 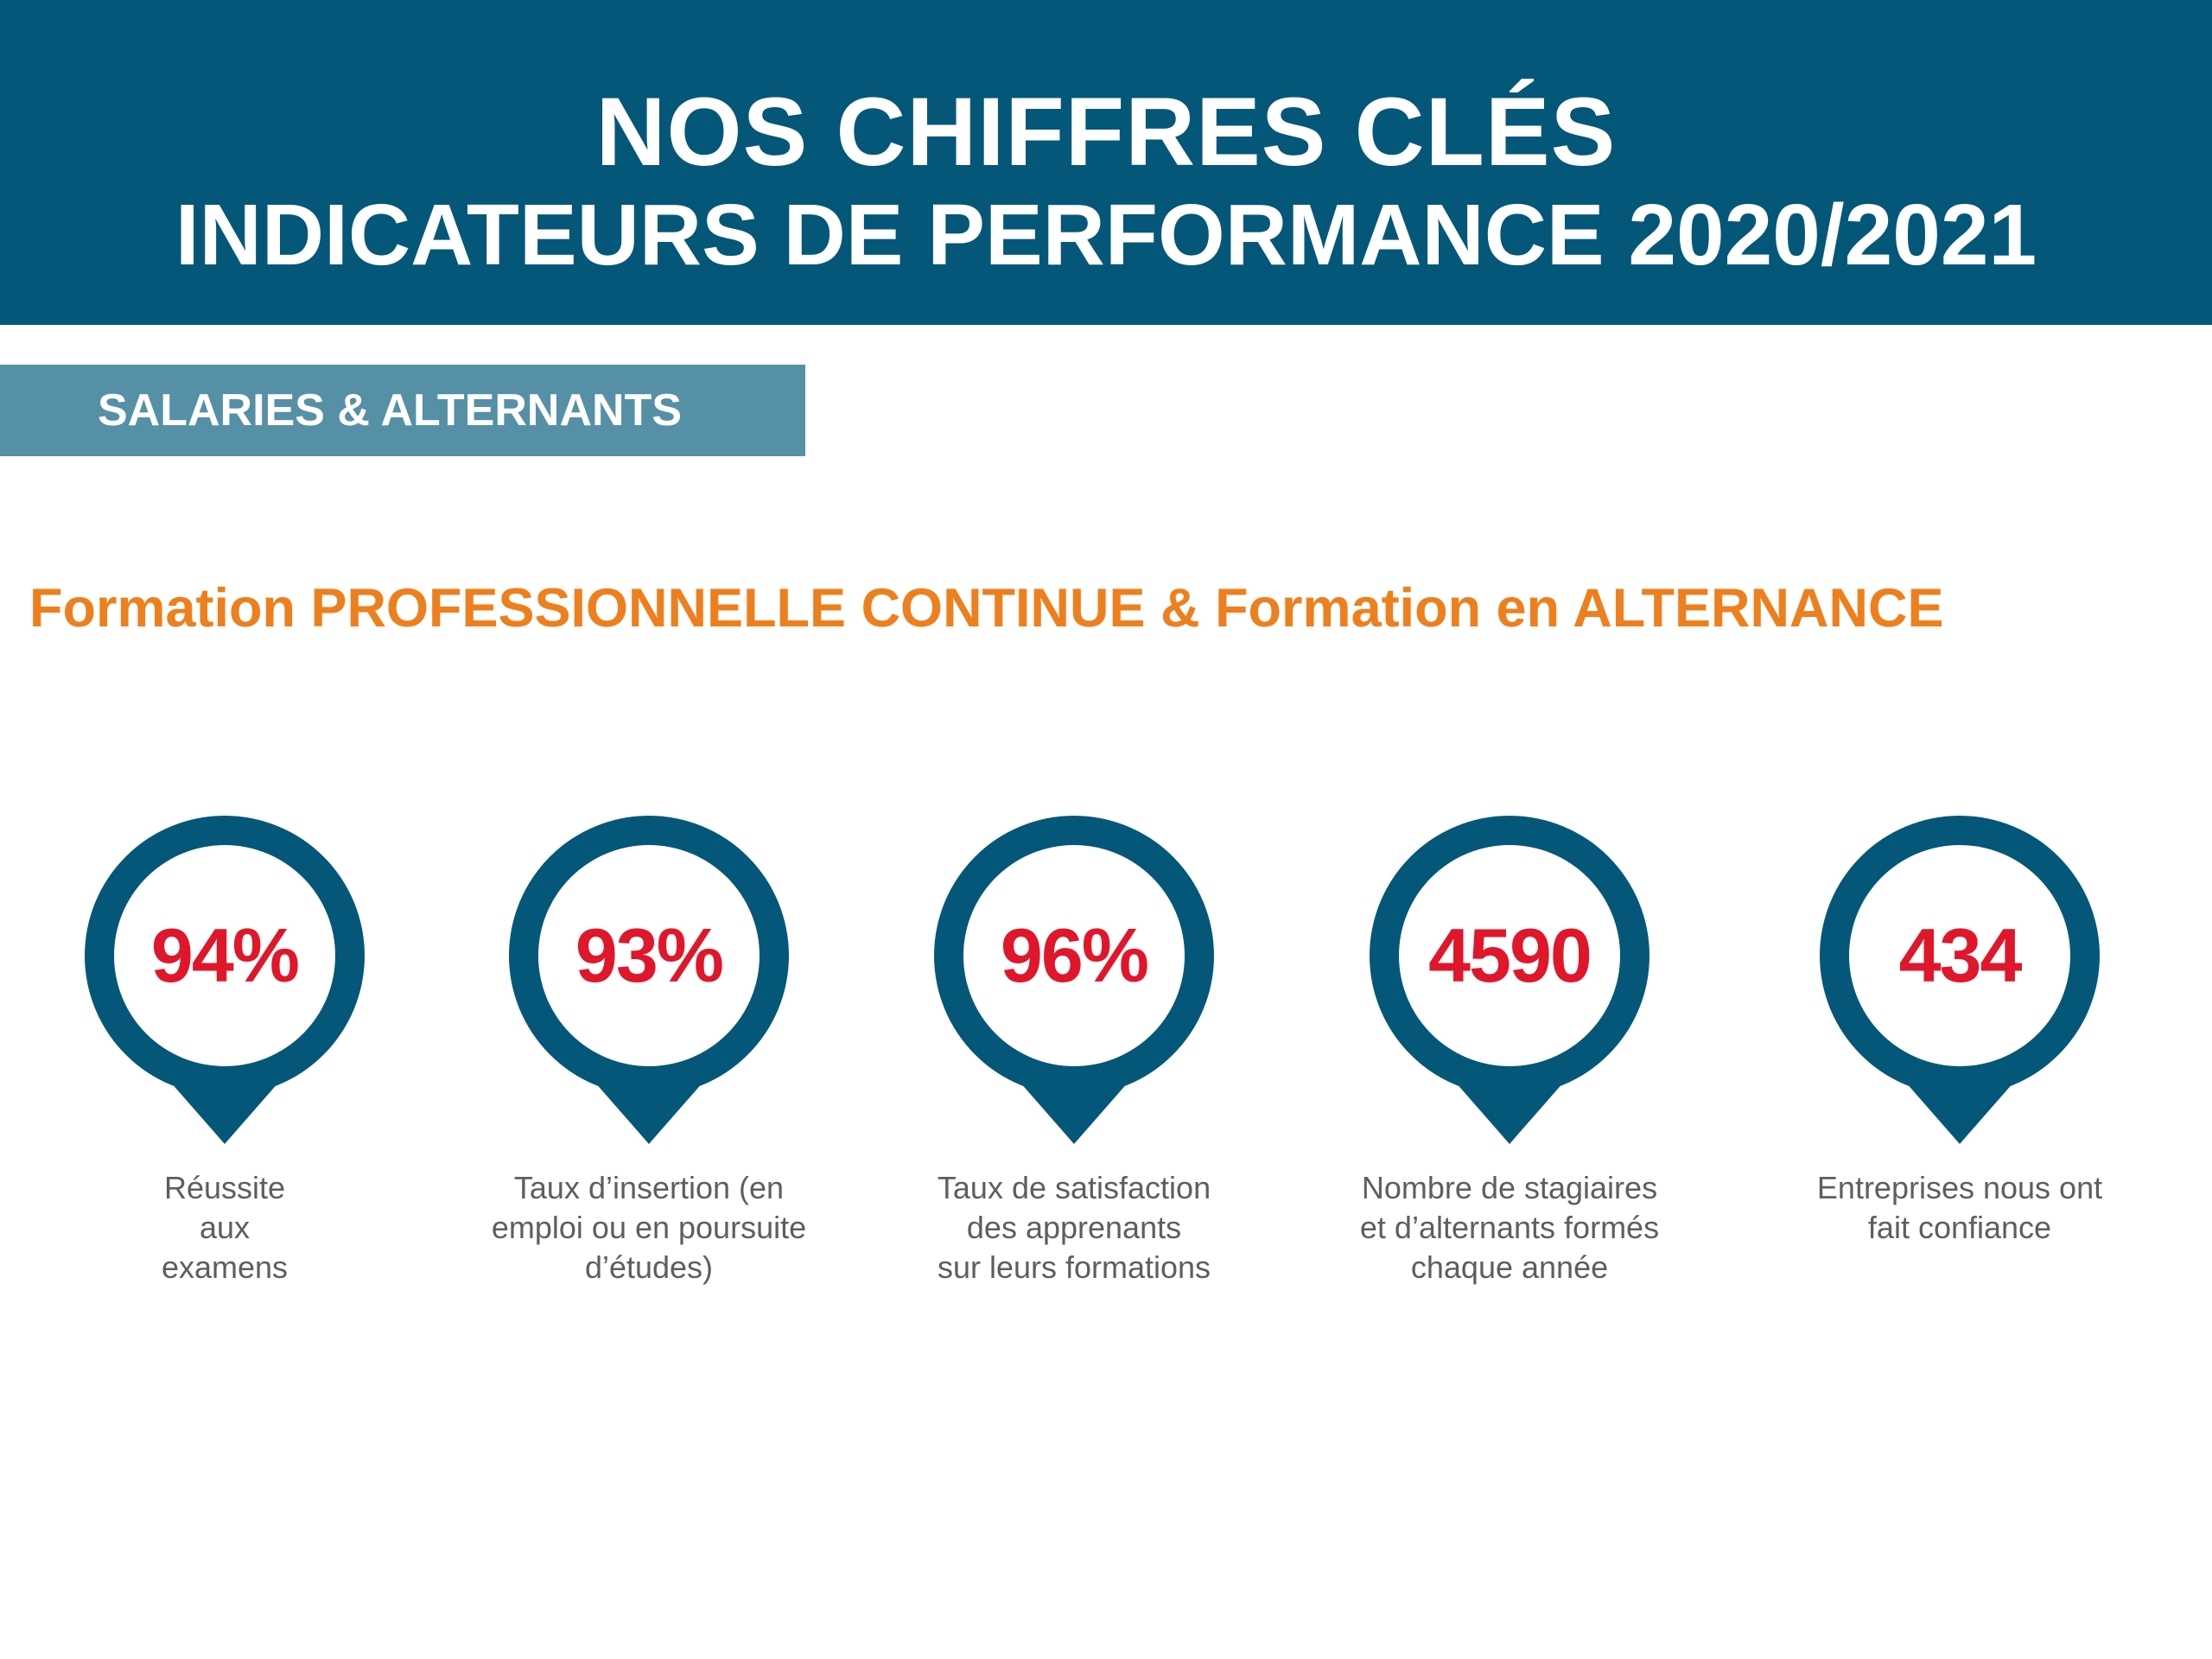 I want to click on section-tag: SALARIES & ALTERNANTS, so click(x=402, y=410).